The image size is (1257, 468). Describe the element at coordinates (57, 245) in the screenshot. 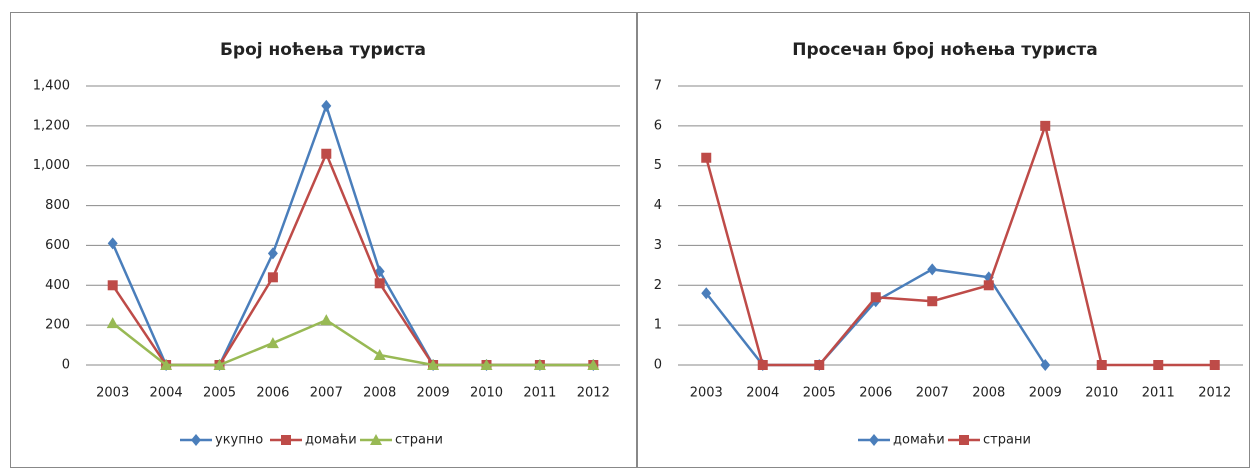

I see `y-tick-label: 600` at that location.